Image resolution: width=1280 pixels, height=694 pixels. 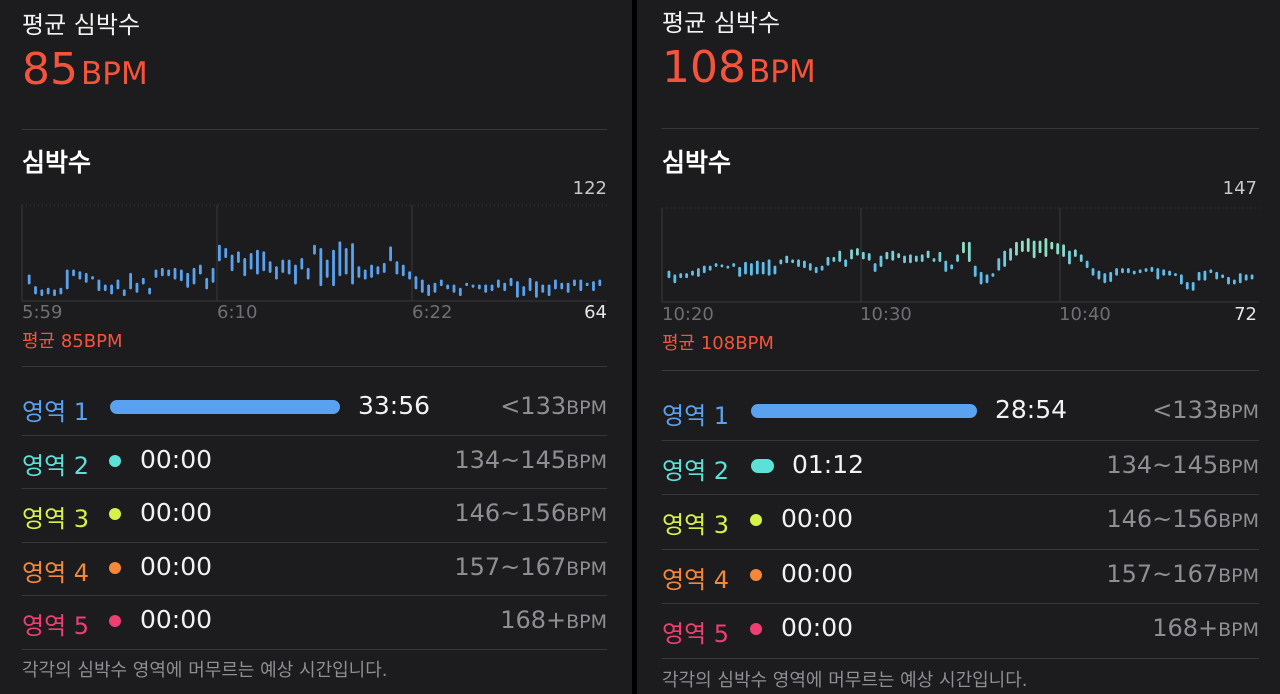 I want to click on chart-min-value: 72, so click(x=1245, y=314).